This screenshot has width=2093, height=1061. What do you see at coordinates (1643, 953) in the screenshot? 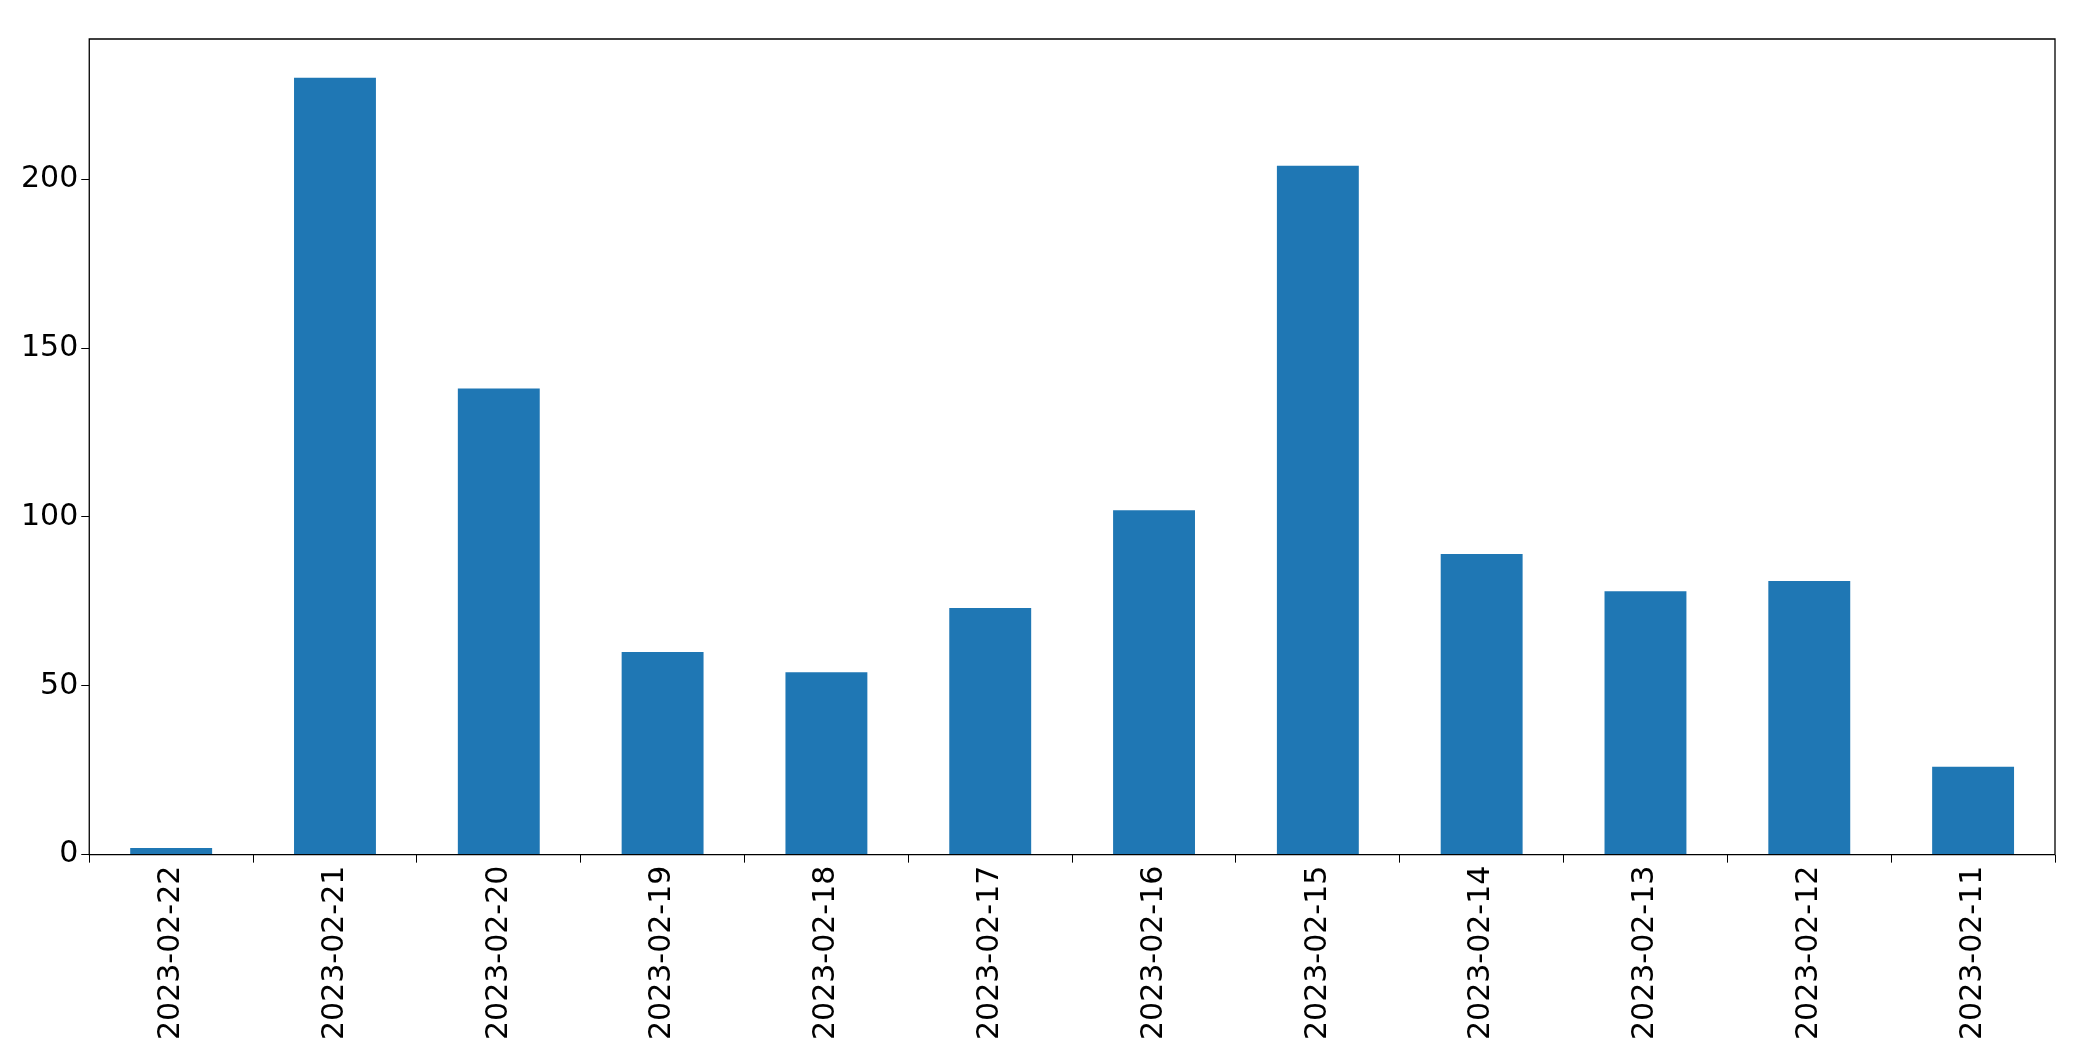
I see `x-tick-label: 2023-02-13` at bounding box center [1643, 953].